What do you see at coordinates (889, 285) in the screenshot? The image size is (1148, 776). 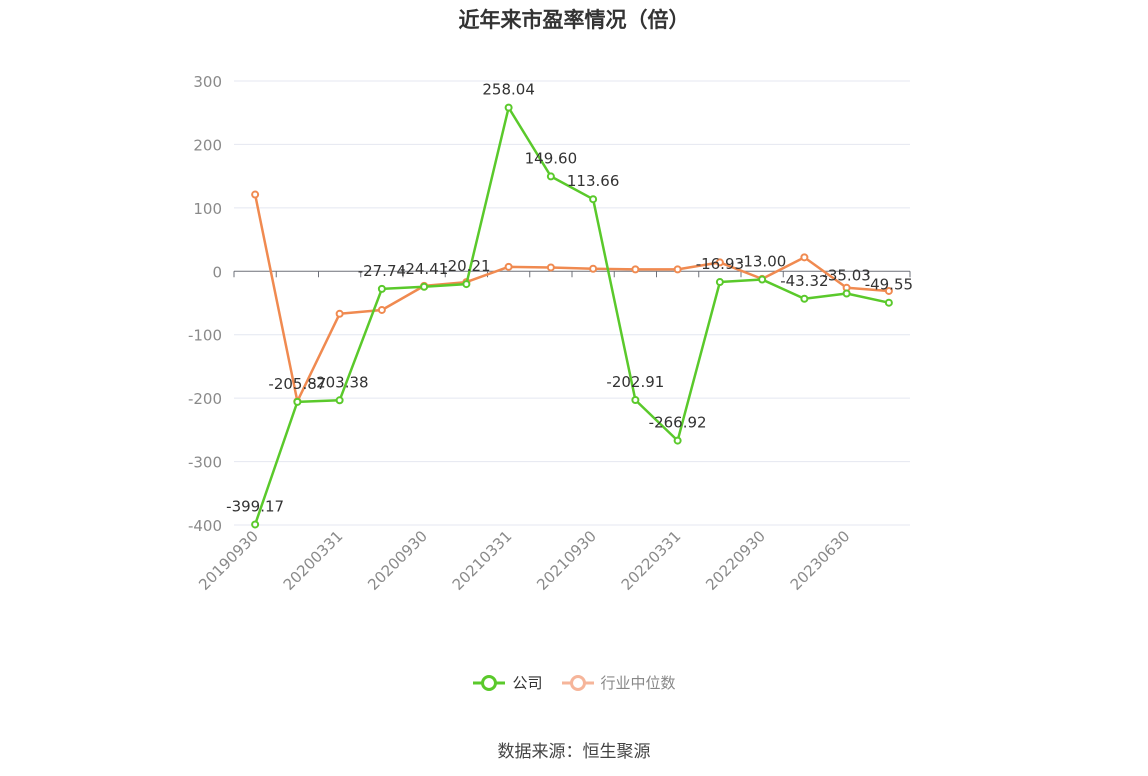 I see `data-label: -49.55` at bounding box center [889, 285].